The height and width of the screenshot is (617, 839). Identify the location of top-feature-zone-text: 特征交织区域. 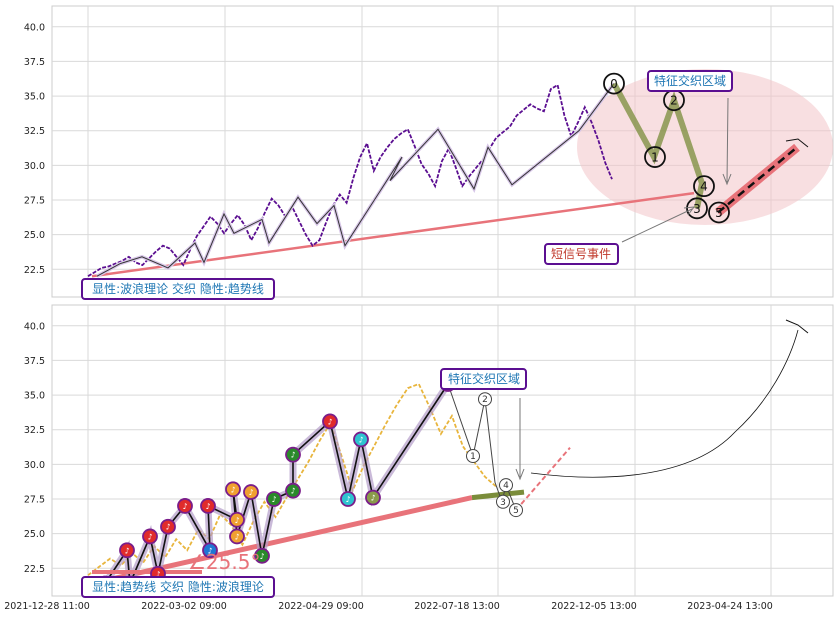
(690, 80).